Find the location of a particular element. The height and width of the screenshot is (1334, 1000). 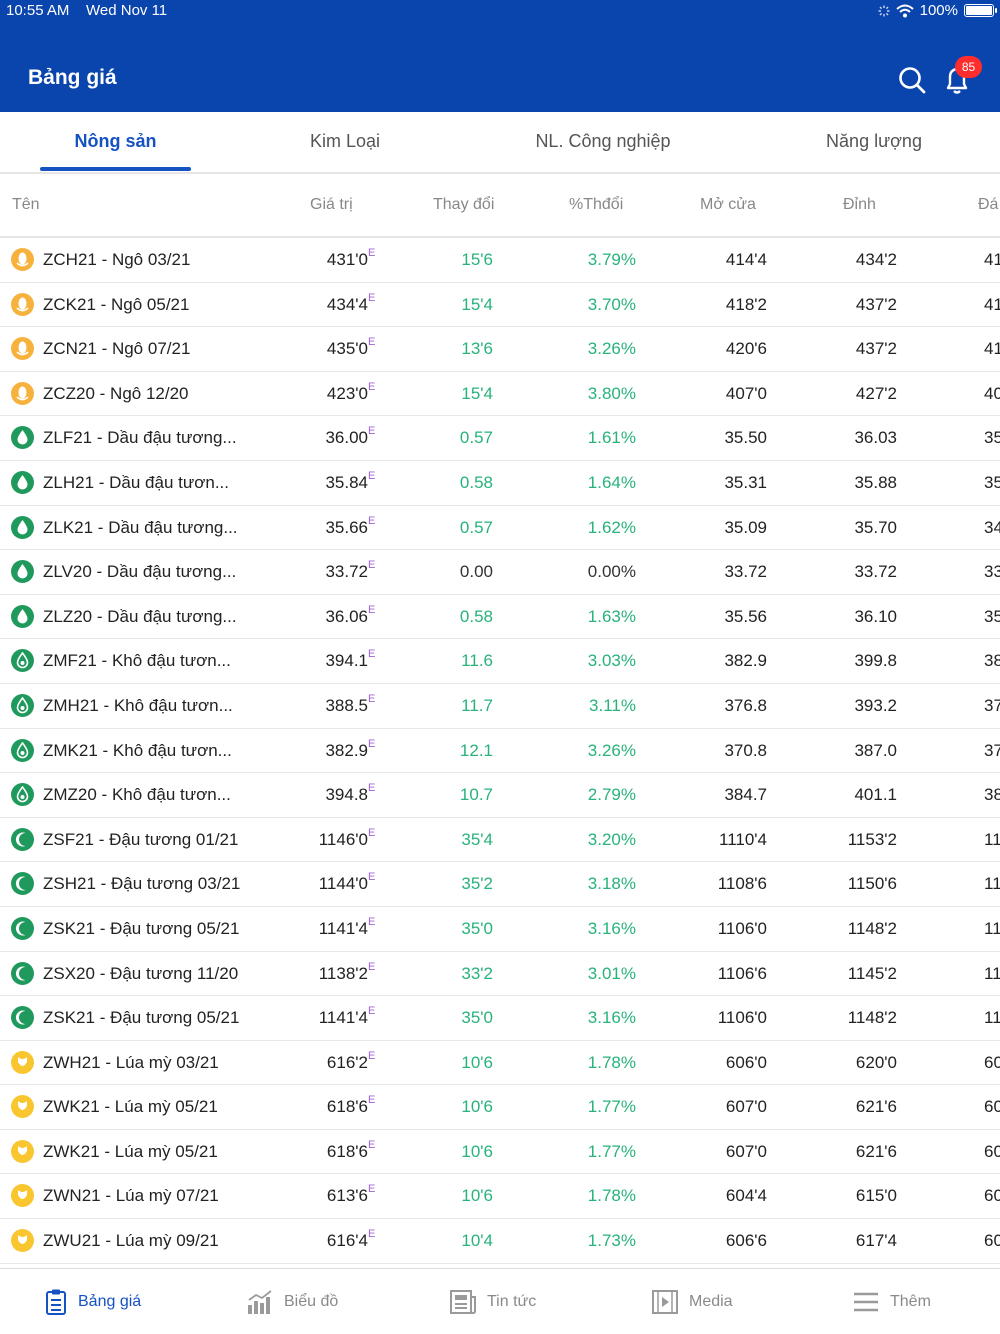

high-price: 1148'2 is located at coordinates (872, 1018).